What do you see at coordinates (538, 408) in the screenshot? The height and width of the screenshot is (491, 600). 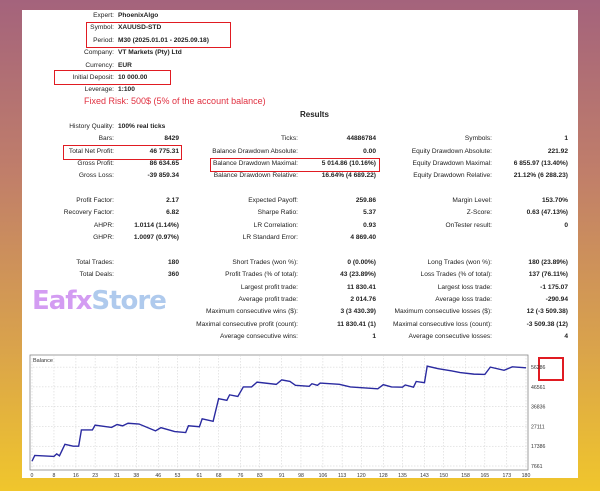 I see `y-tick-label: 36836` at bounding box center [538, 408].